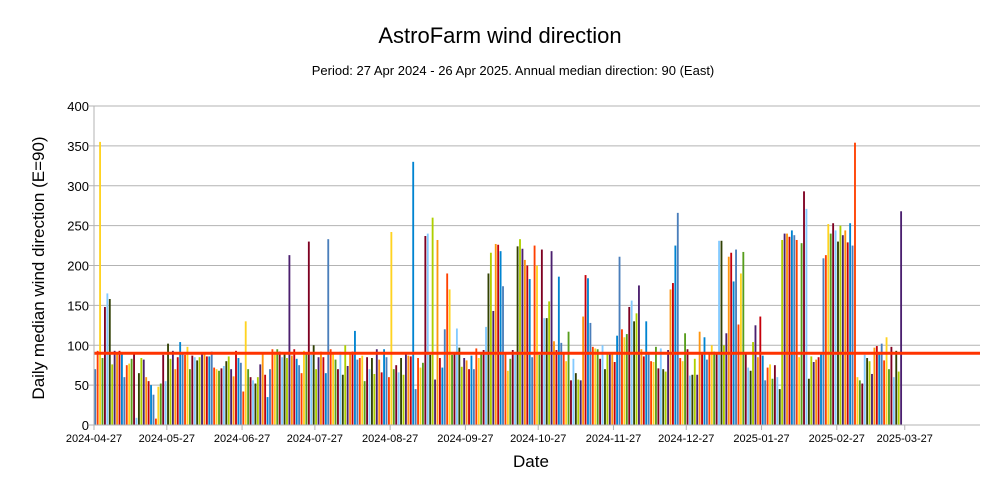 The image size is (1000, 500). What do you see at coordinates (78, 146) in the screenshot?
I see `y-tick-label: 350` at bounding box center [78, 146].